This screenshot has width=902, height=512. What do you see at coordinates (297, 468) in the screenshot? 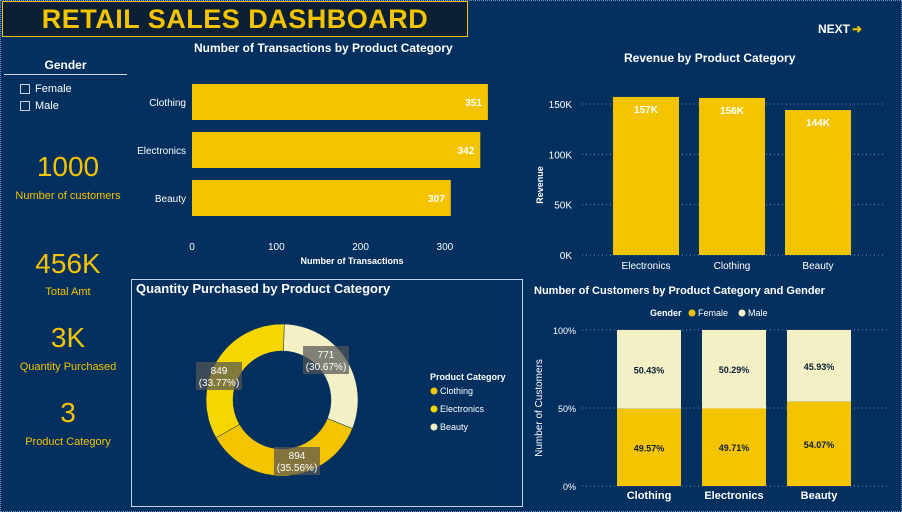
I see `data-label-percent: (35.56%)` at bounding box center [297, 468].